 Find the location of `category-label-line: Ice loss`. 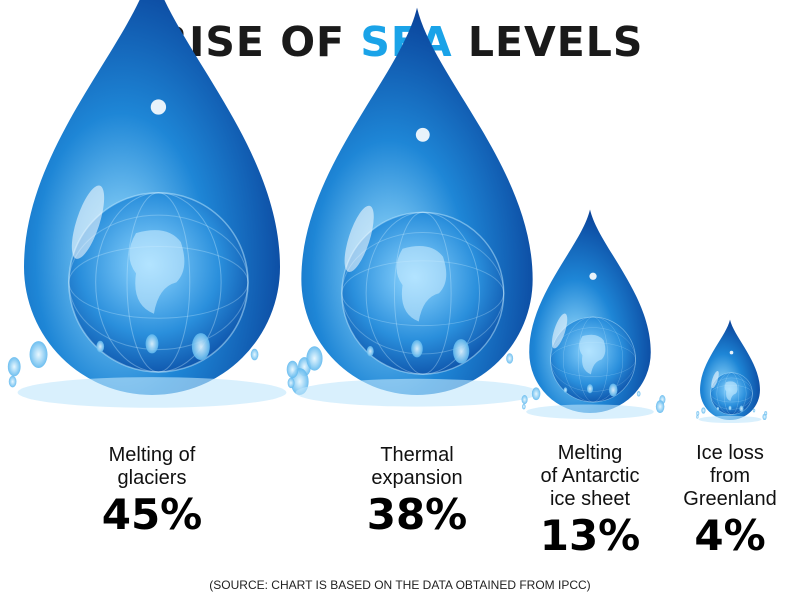

category-label-line: Ice loss is located at coordinates (730, 453).